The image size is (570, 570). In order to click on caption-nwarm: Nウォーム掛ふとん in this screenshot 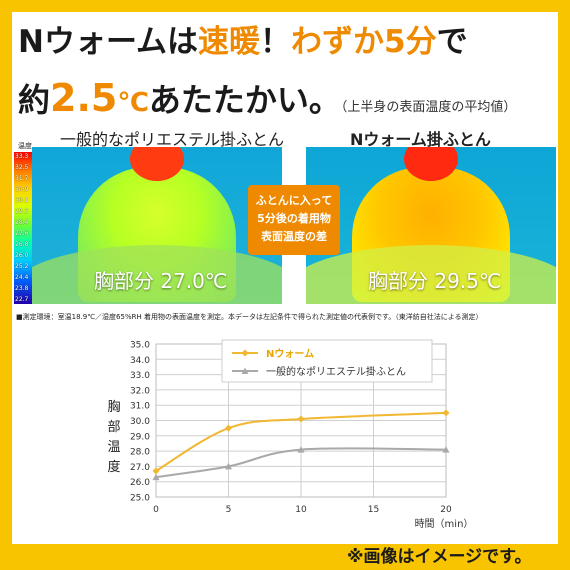, I will do `click(420, 139)`.